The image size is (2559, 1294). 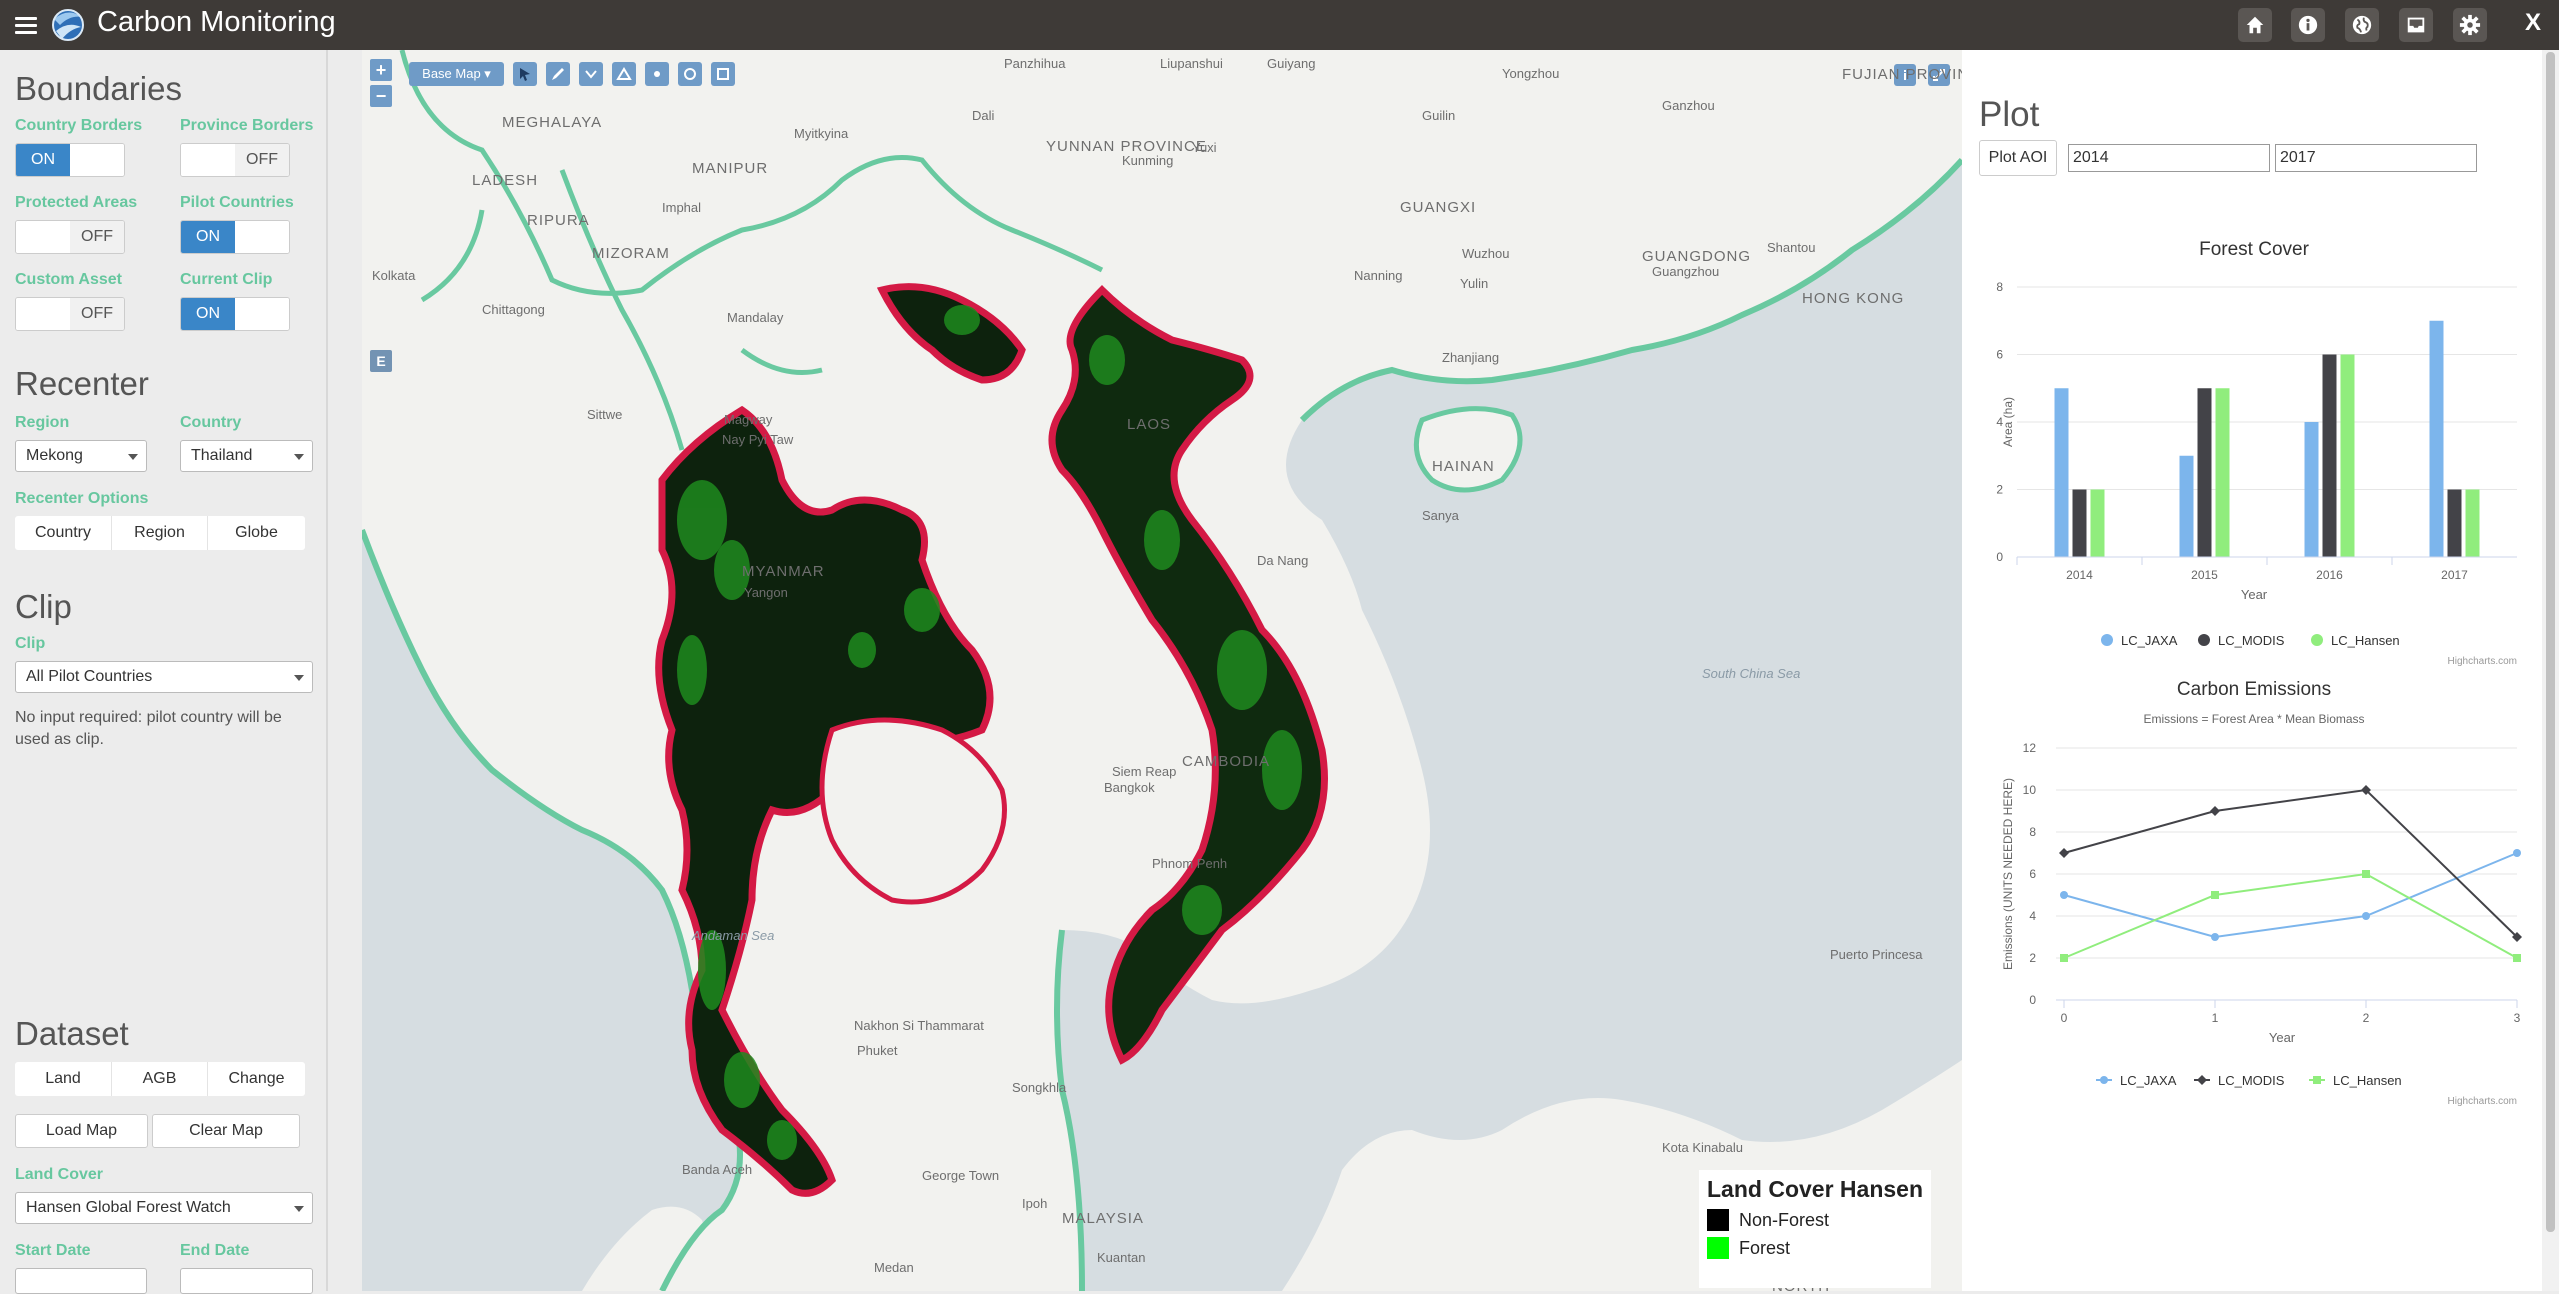 I want to click on fullscreen-button, so click(x=1939, y=75).